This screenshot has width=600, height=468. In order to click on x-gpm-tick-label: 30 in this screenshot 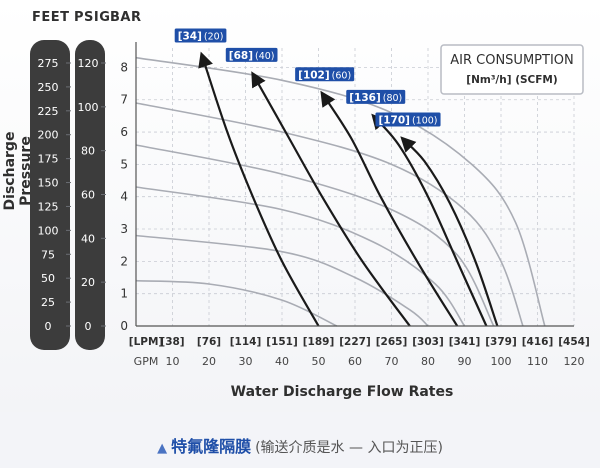, I will do `click(246, 361)`.